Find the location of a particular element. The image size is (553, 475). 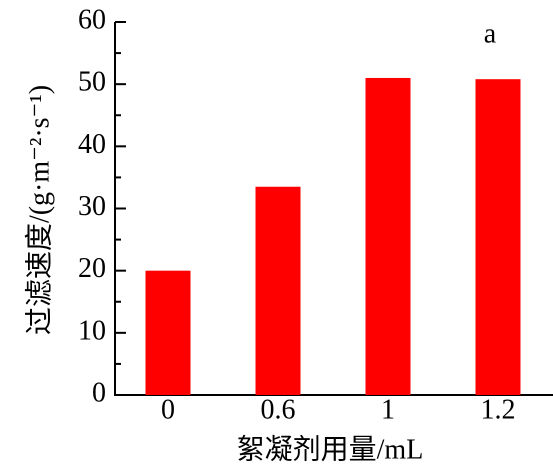

y-tick-label: 20 is located at coordinates (92, 268).